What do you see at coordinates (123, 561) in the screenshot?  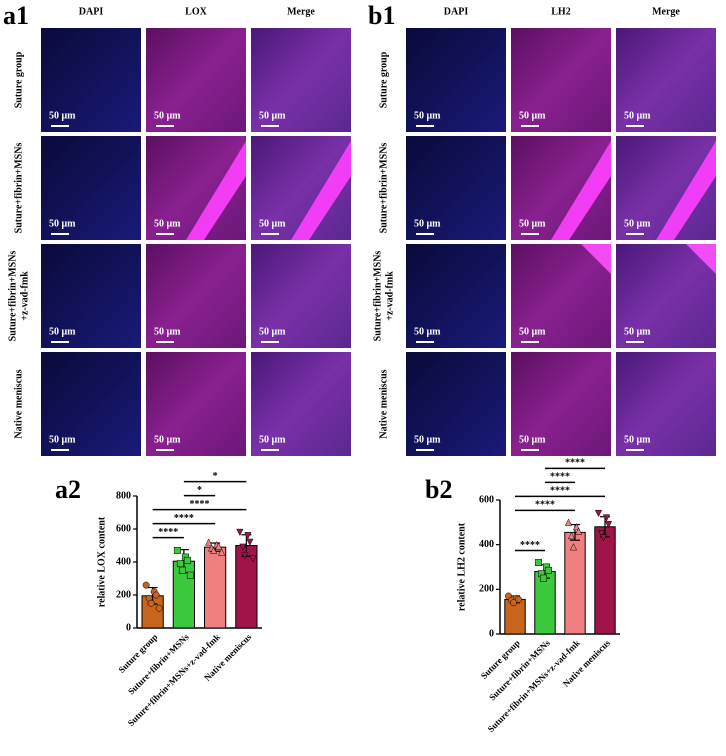 I see `y-tick-label: 400` at bounding box center [123, 561].